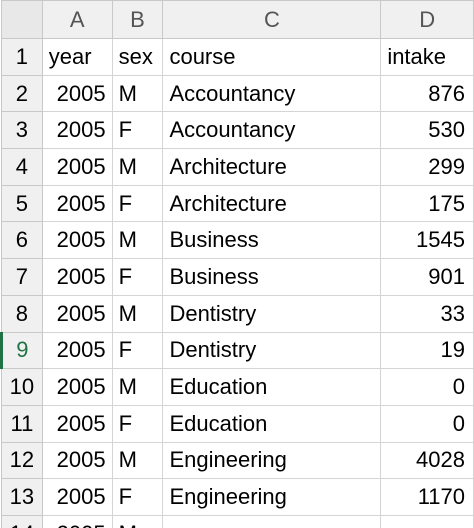 The image size is (474, 528). I want to click on row-header: 14, so click(22, 521).